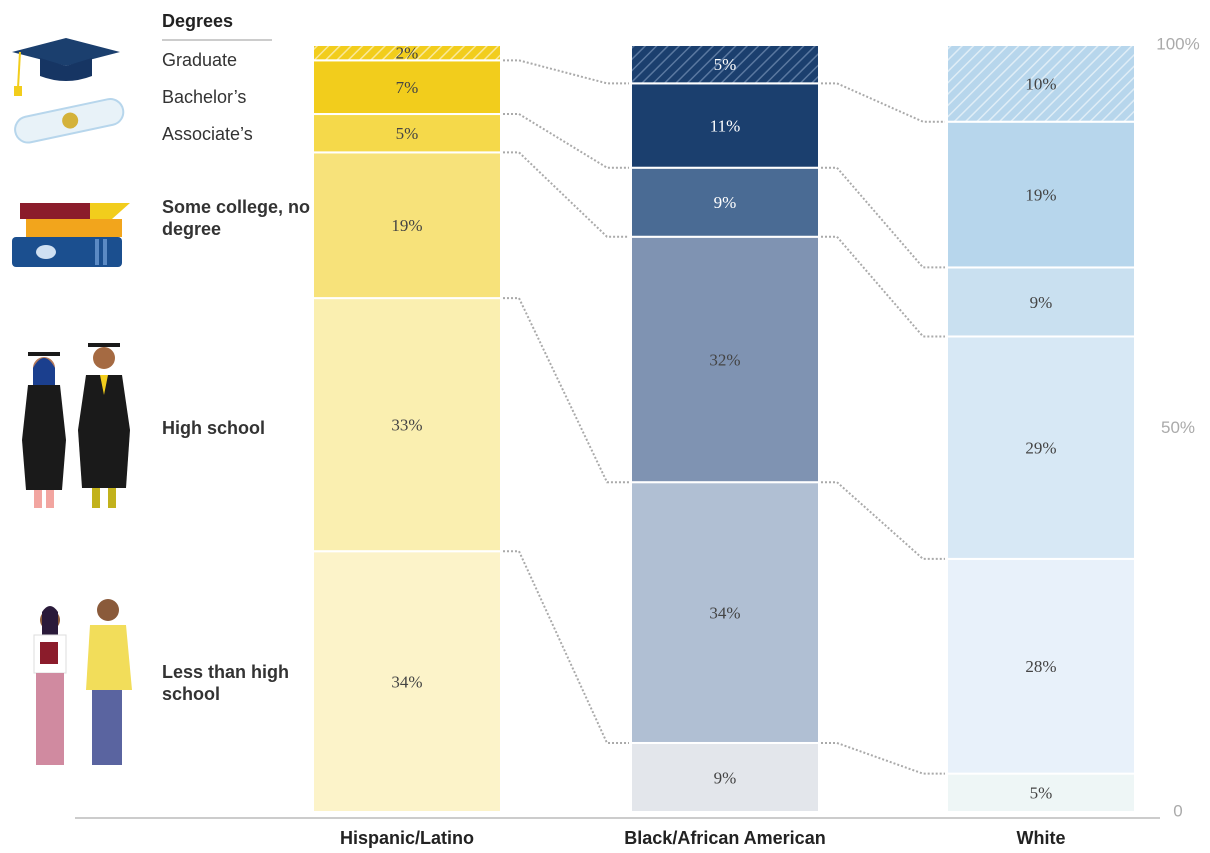 This screenshot has height=853, width=1210. I want to click on legend-label: Bachelor’s, so click(204, 97).